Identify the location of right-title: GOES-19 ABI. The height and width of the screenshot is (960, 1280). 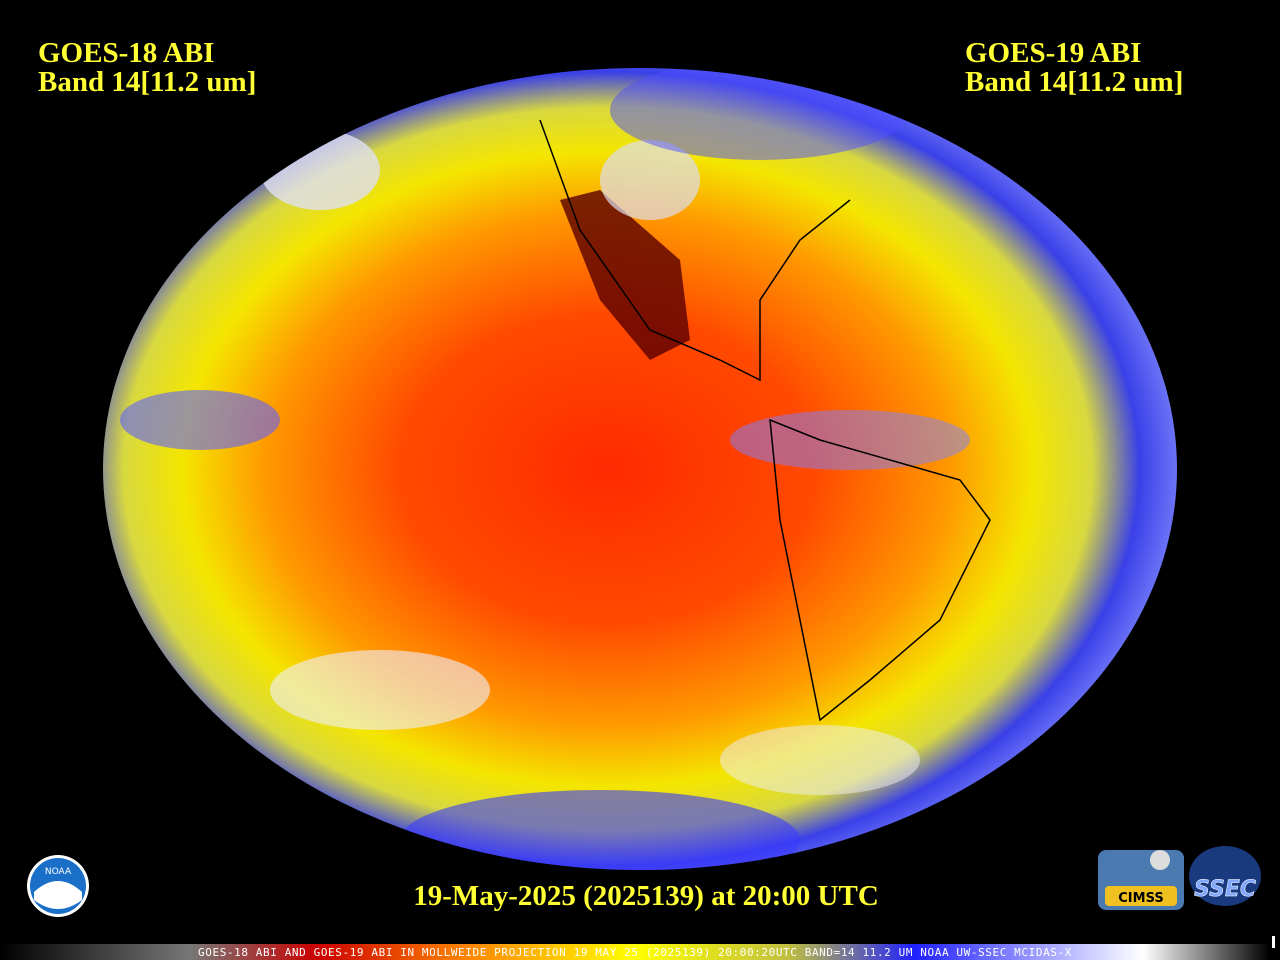
(1053, 53).